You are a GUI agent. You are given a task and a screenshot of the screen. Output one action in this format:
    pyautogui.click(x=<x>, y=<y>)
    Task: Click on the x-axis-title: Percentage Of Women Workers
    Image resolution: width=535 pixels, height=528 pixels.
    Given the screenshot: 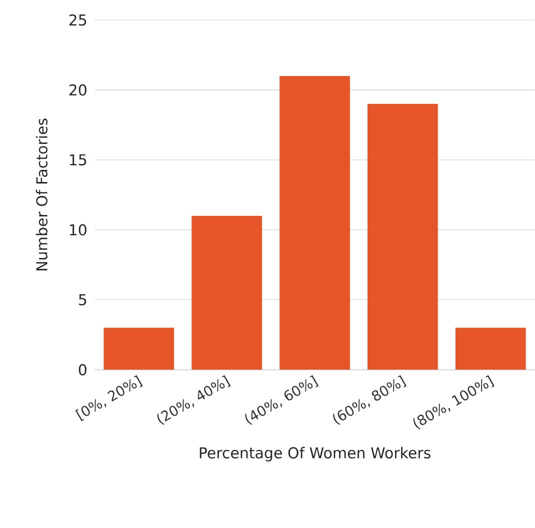 What is the action you would take?
    pyautogui.click(x=315, y=454)
    